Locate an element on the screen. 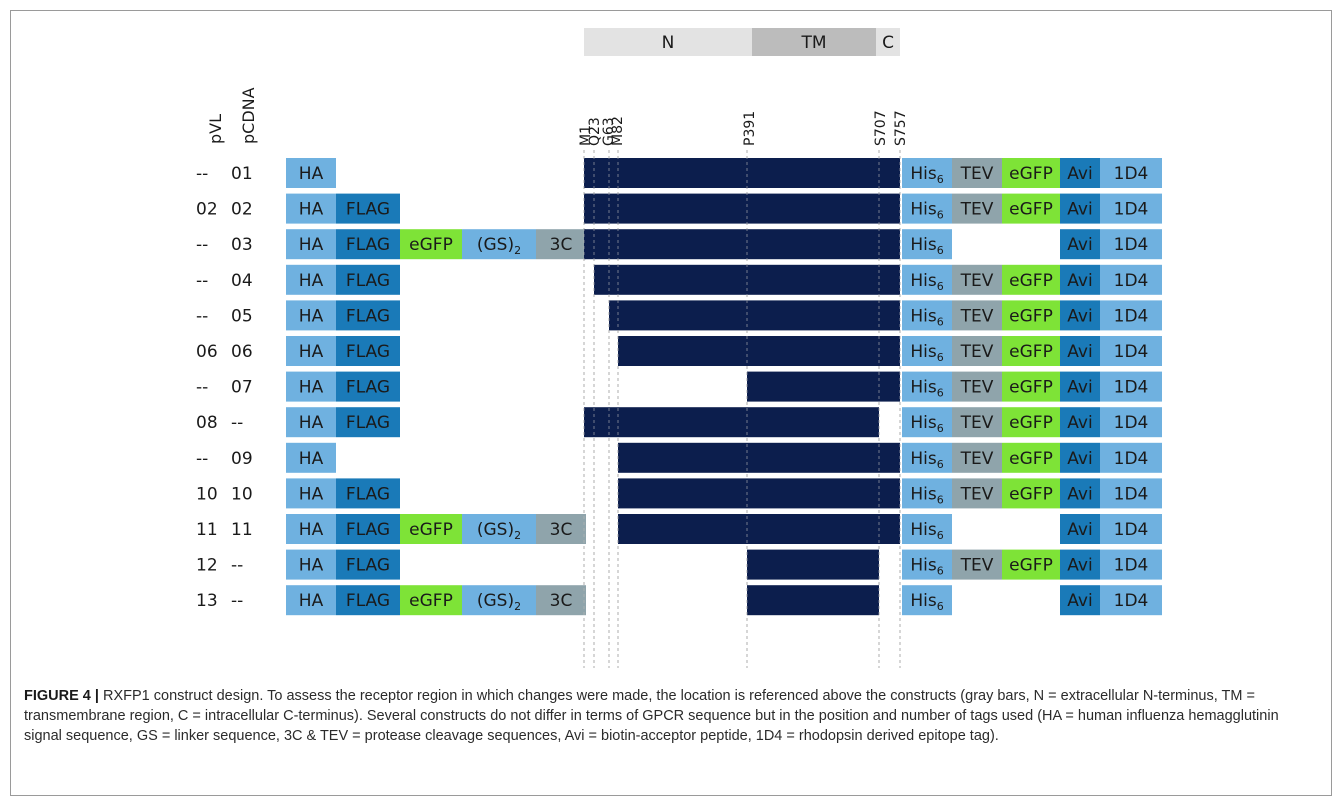 The image size is (1342, 806). residue-label-m1: M1 is located at coordinates (586, 135).